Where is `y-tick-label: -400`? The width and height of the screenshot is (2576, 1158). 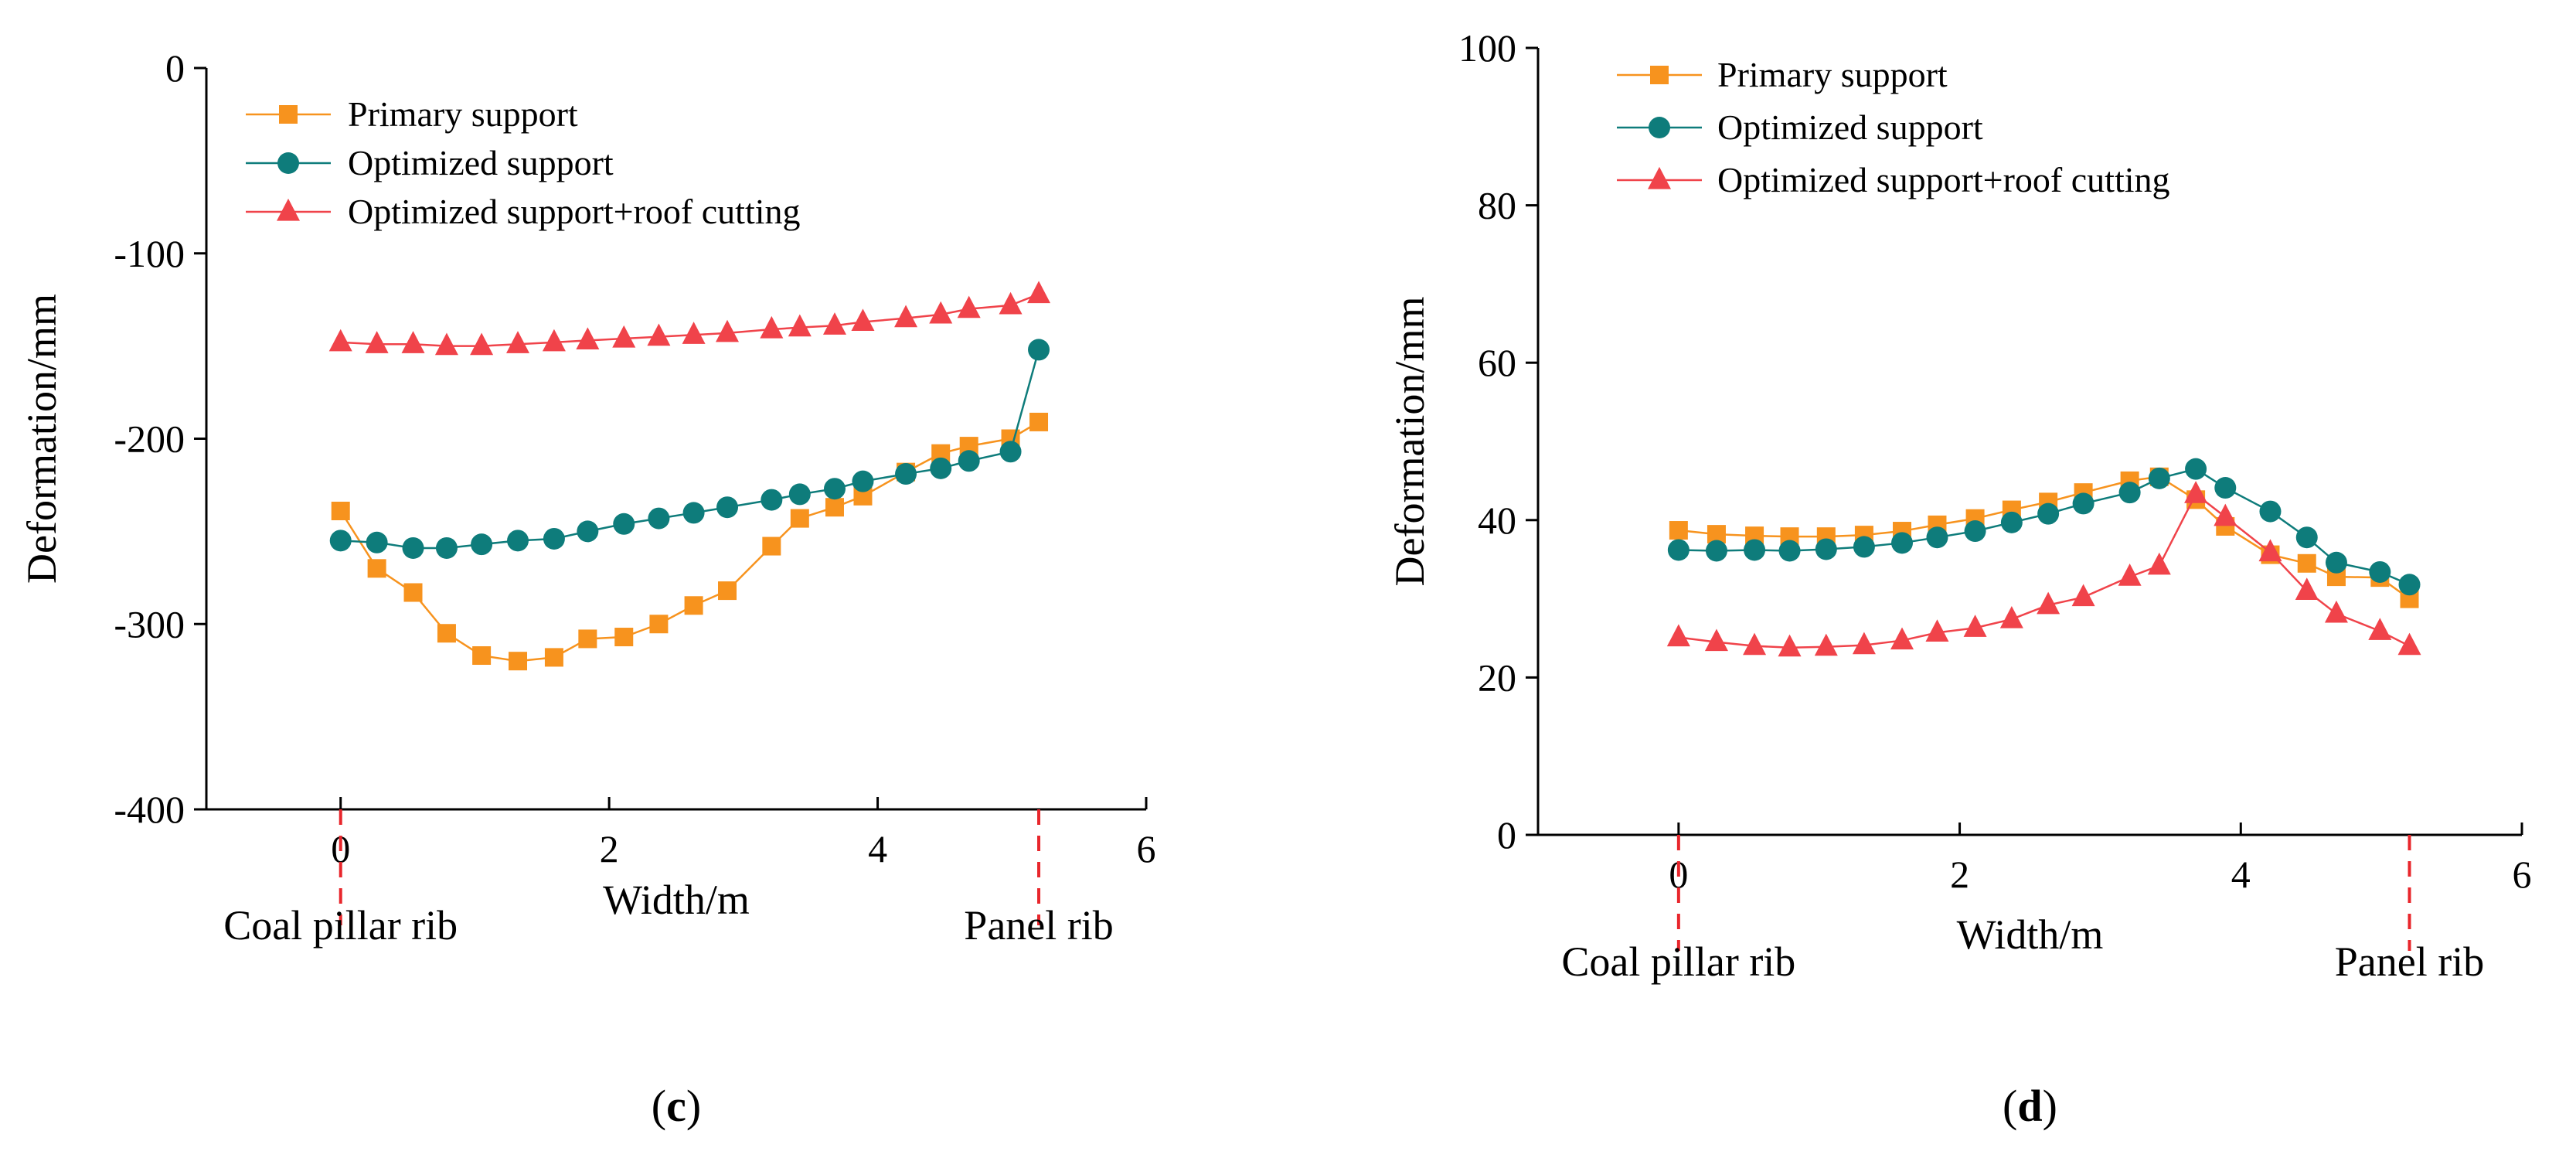 y-tick-label: -400 is located at coordinates (149, 810).